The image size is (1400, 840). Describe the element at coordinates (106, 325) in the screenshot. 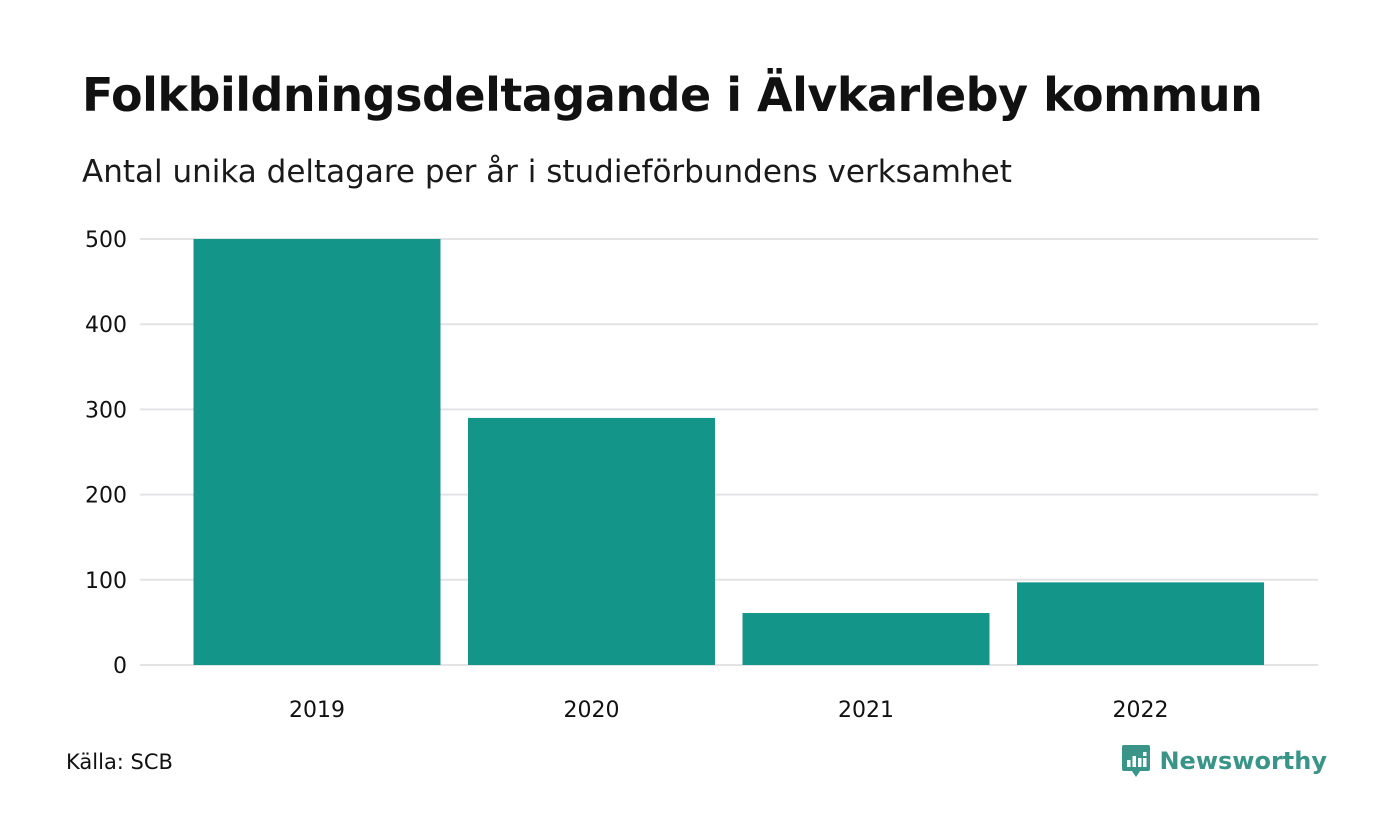

I see `y-tick-label: 400` at that location.